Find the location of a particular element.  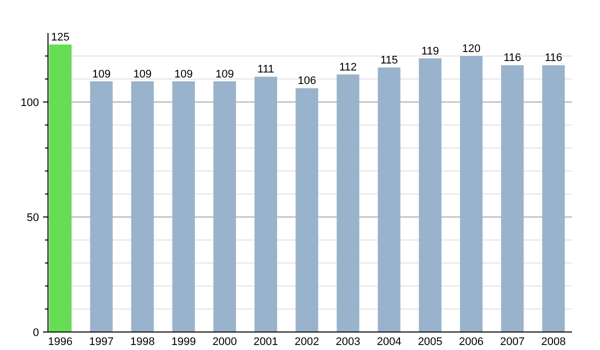

data-label: 119 is located at coordinates (430, 51).